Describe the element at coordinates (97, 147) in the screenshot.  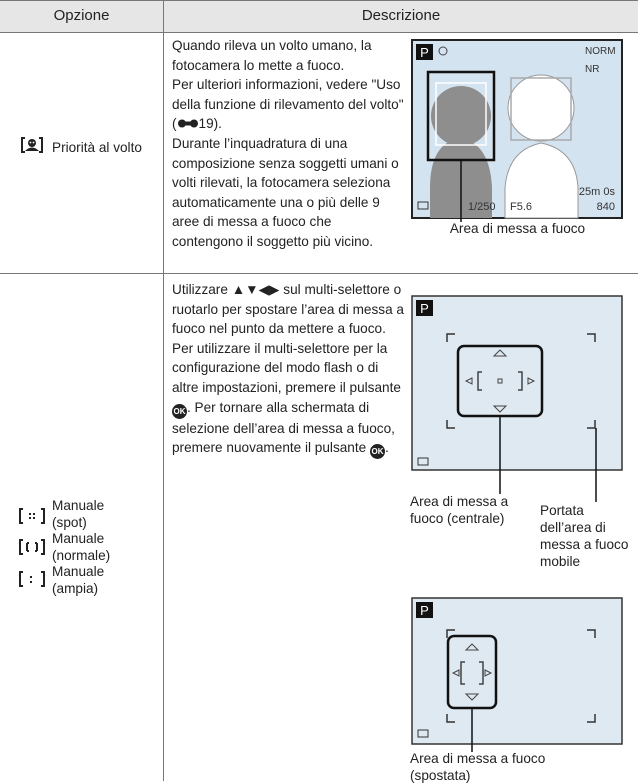
I see `option-label: Priorità al volto` at that location.